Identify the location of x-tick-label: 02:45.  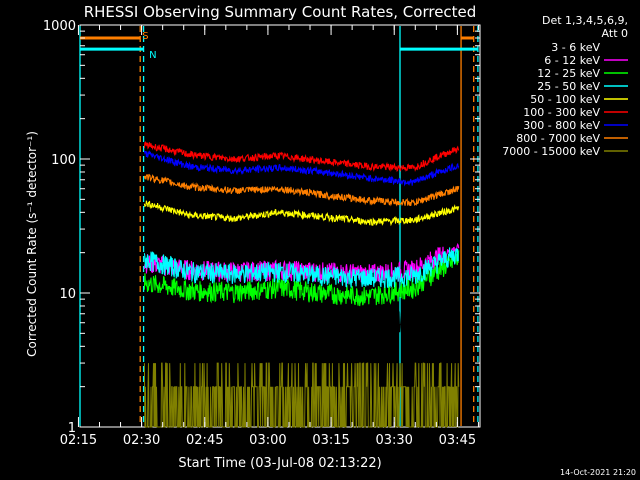
(204, 440).